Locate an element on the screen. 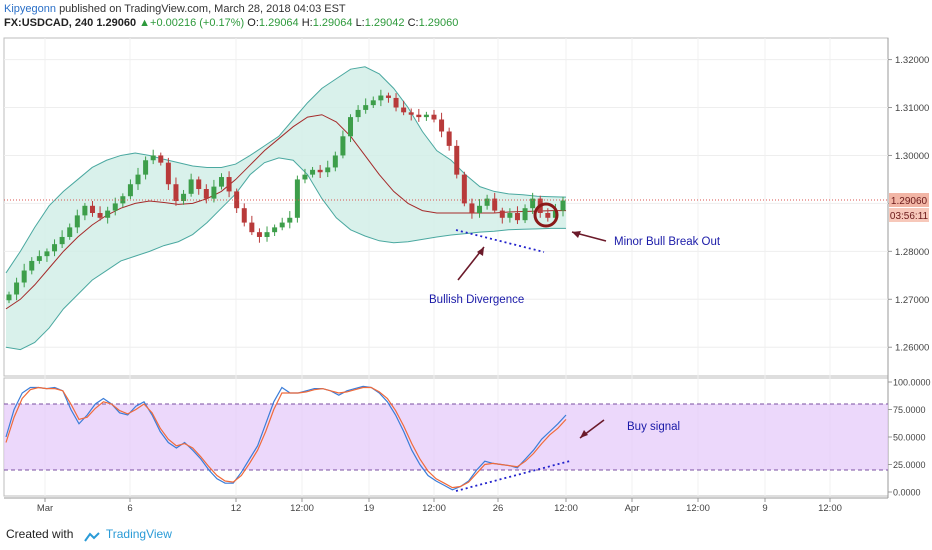 This screenshot has height=550, width=932. x-tick-label: Mar is located at coordinates (45, 508).